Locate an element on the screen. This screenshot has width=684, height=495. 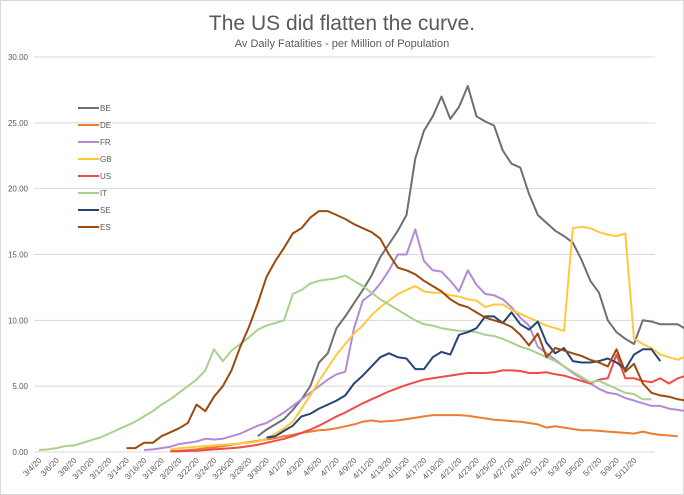
legend-item-se: SE is located at coordinates (94, 210).